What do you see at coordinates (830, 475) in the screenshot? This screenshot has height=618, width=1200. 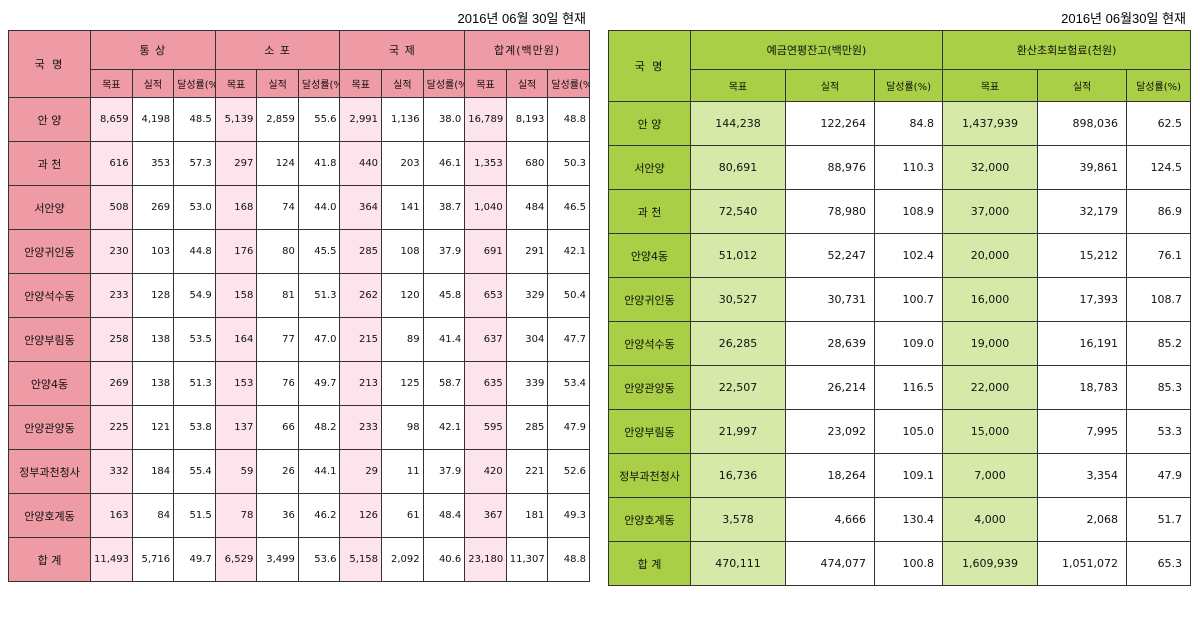 I see `right-value-cell: 18,264` at bounding box center [830, 475].